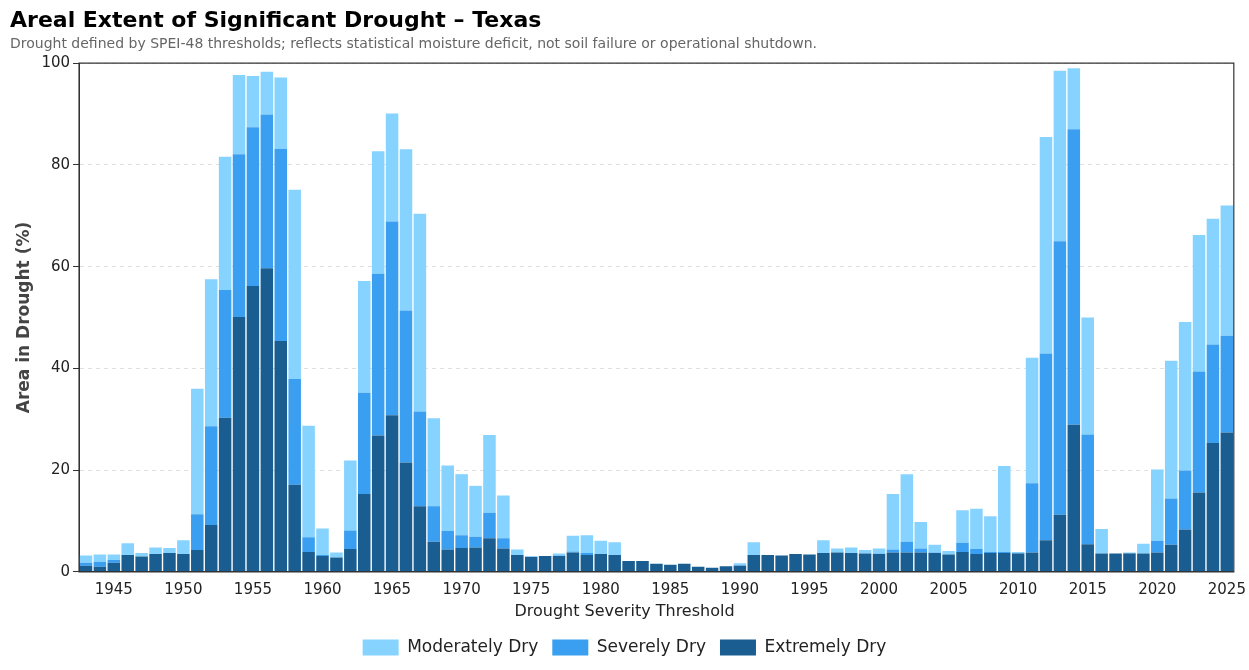 This screenshot has width=1249, height=670. What do you see at coordinates (948, 588) in the screenshot?
I see `x-tick-label: 2005` at bounding box center [948, 588].